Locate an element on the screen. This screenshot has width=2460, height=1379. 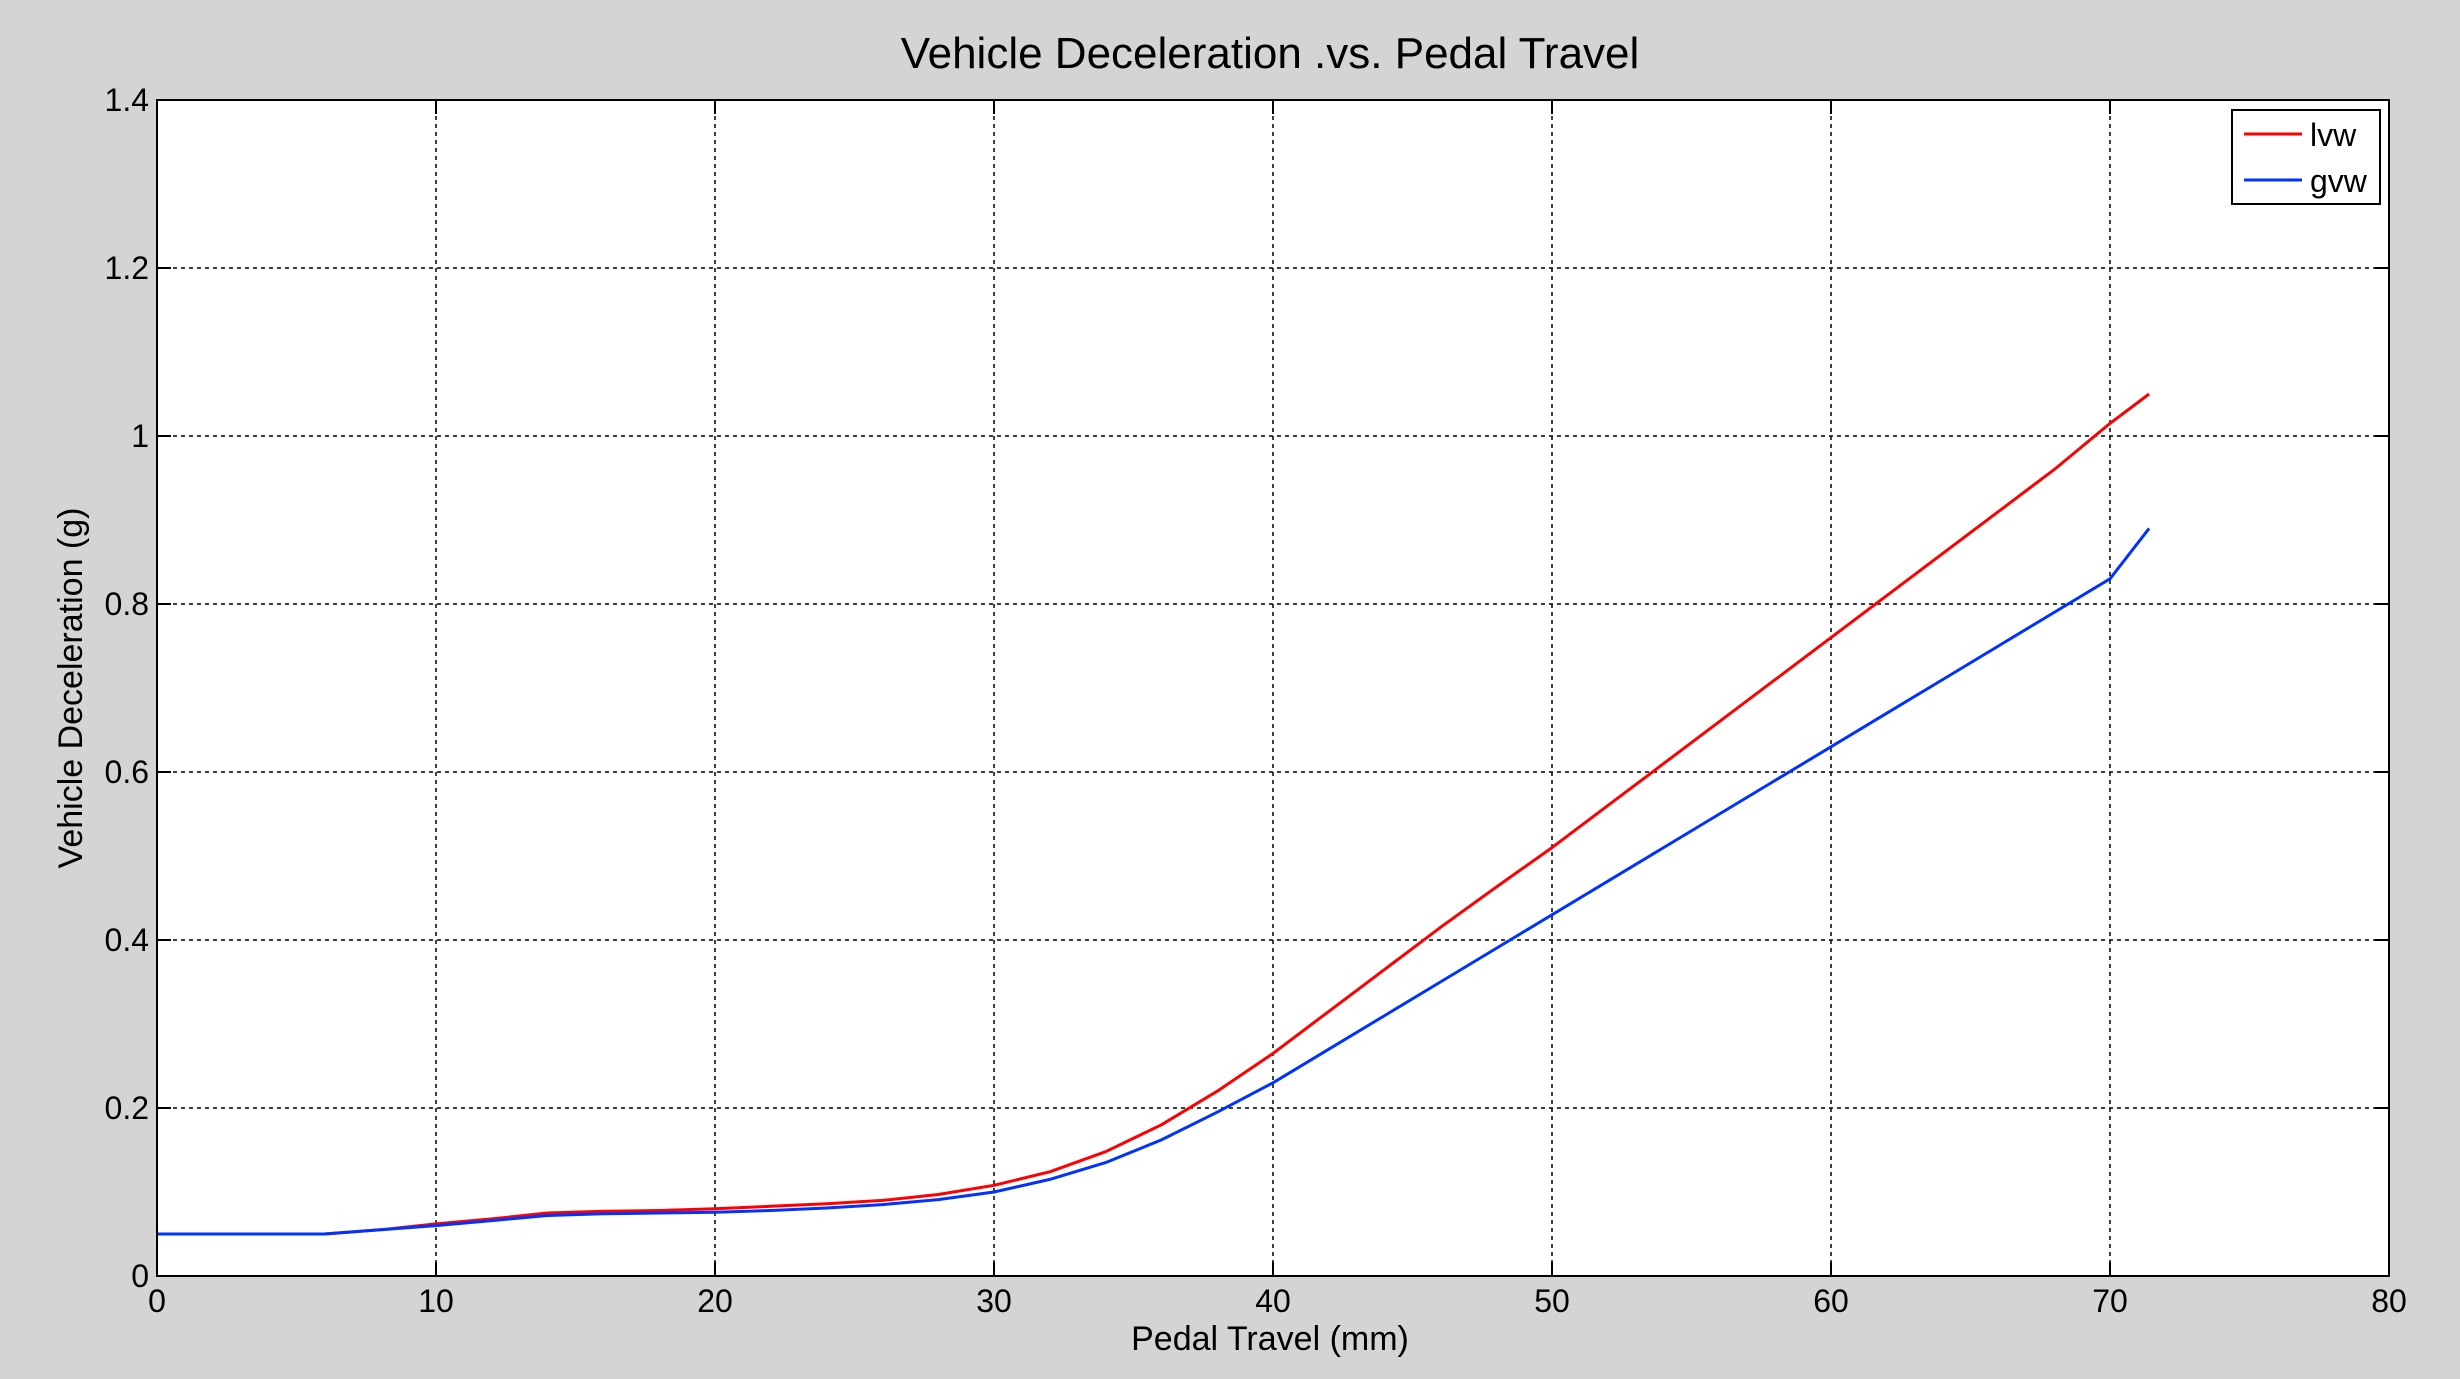
y-tick-label: 1.2 is located at coordinates (127, 268).